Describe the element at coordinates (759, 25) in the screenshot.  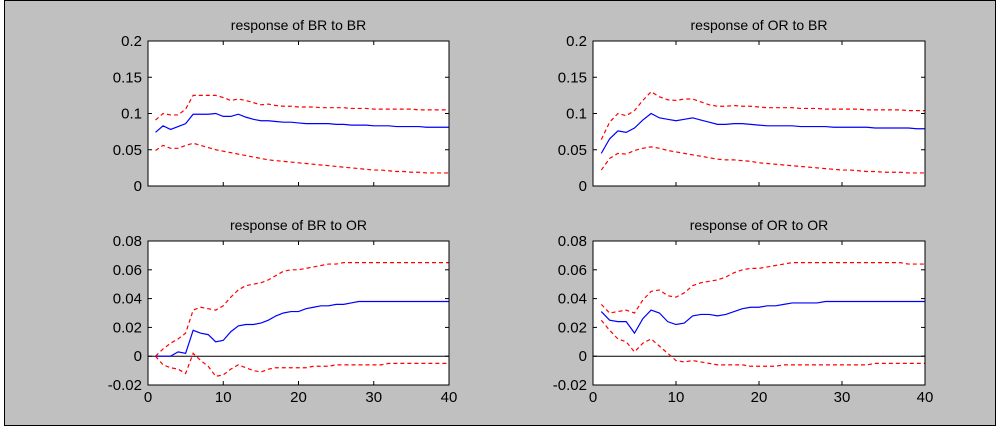
I see `subplot-title: response of OR to BR` at that location.